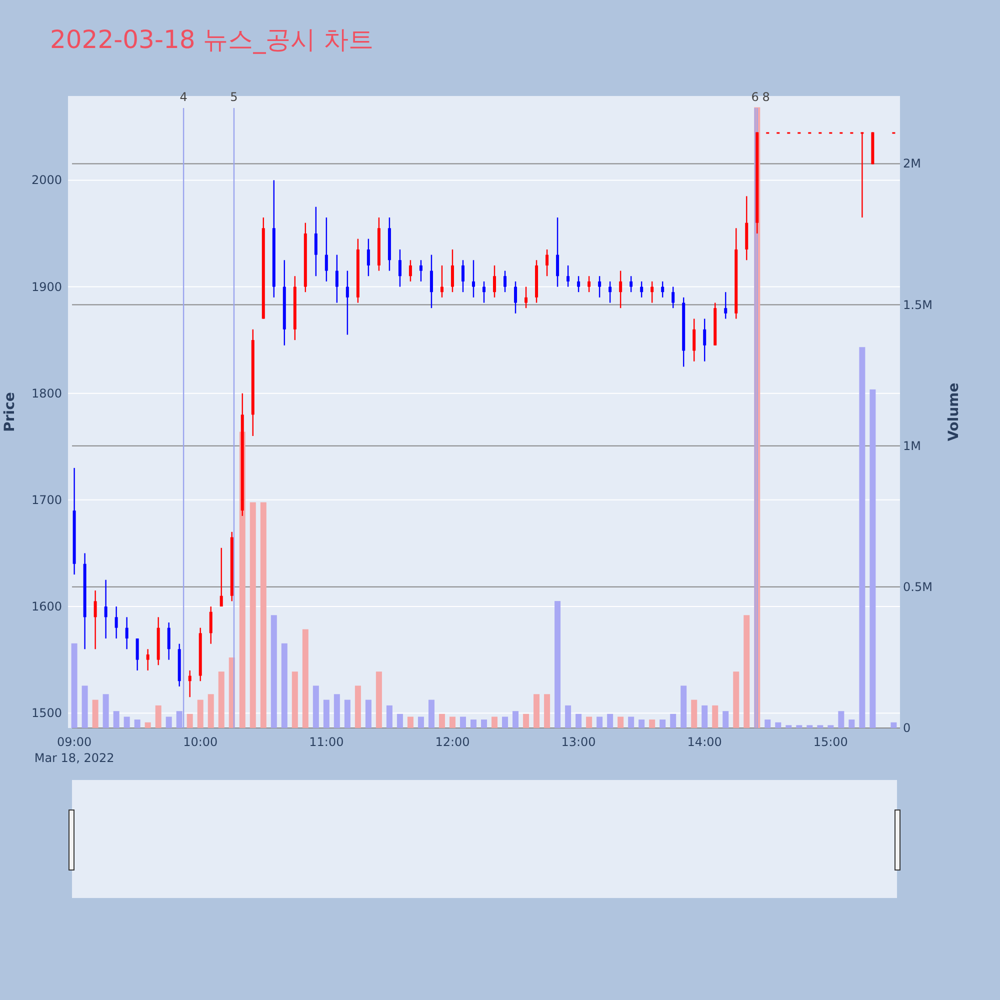 The height and width of the screenshot is (1000, 1000). What do you see at coordinates (212, 39) in the screenshot?
I see `chart-title: 2022-03-18 뉴스_공시 차트` at bounding box center [212, 39].